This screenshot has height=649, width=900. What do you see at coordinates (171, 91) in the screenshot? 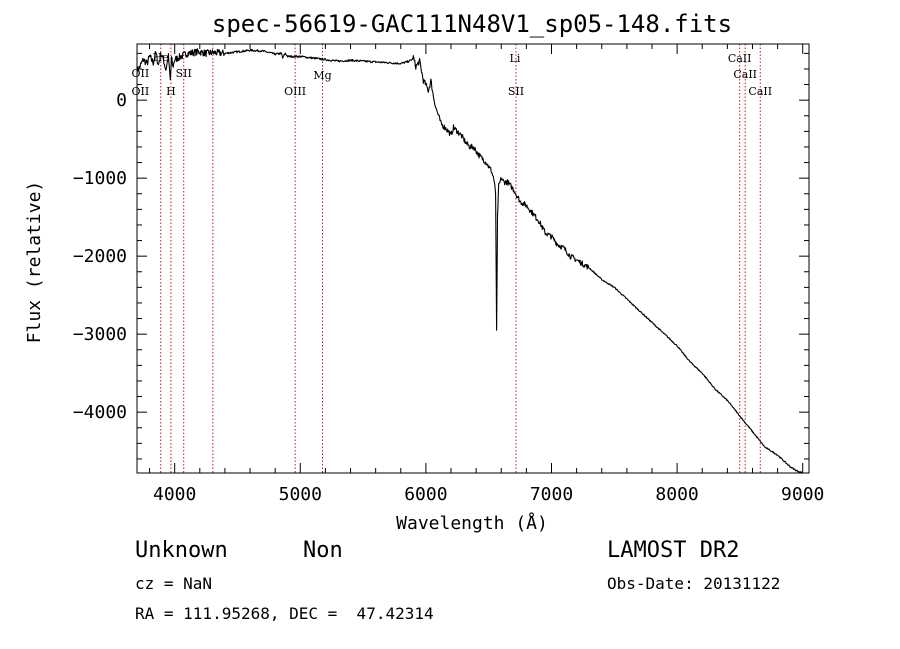
I see `marker-label: H` at bounding box center [171, 91].